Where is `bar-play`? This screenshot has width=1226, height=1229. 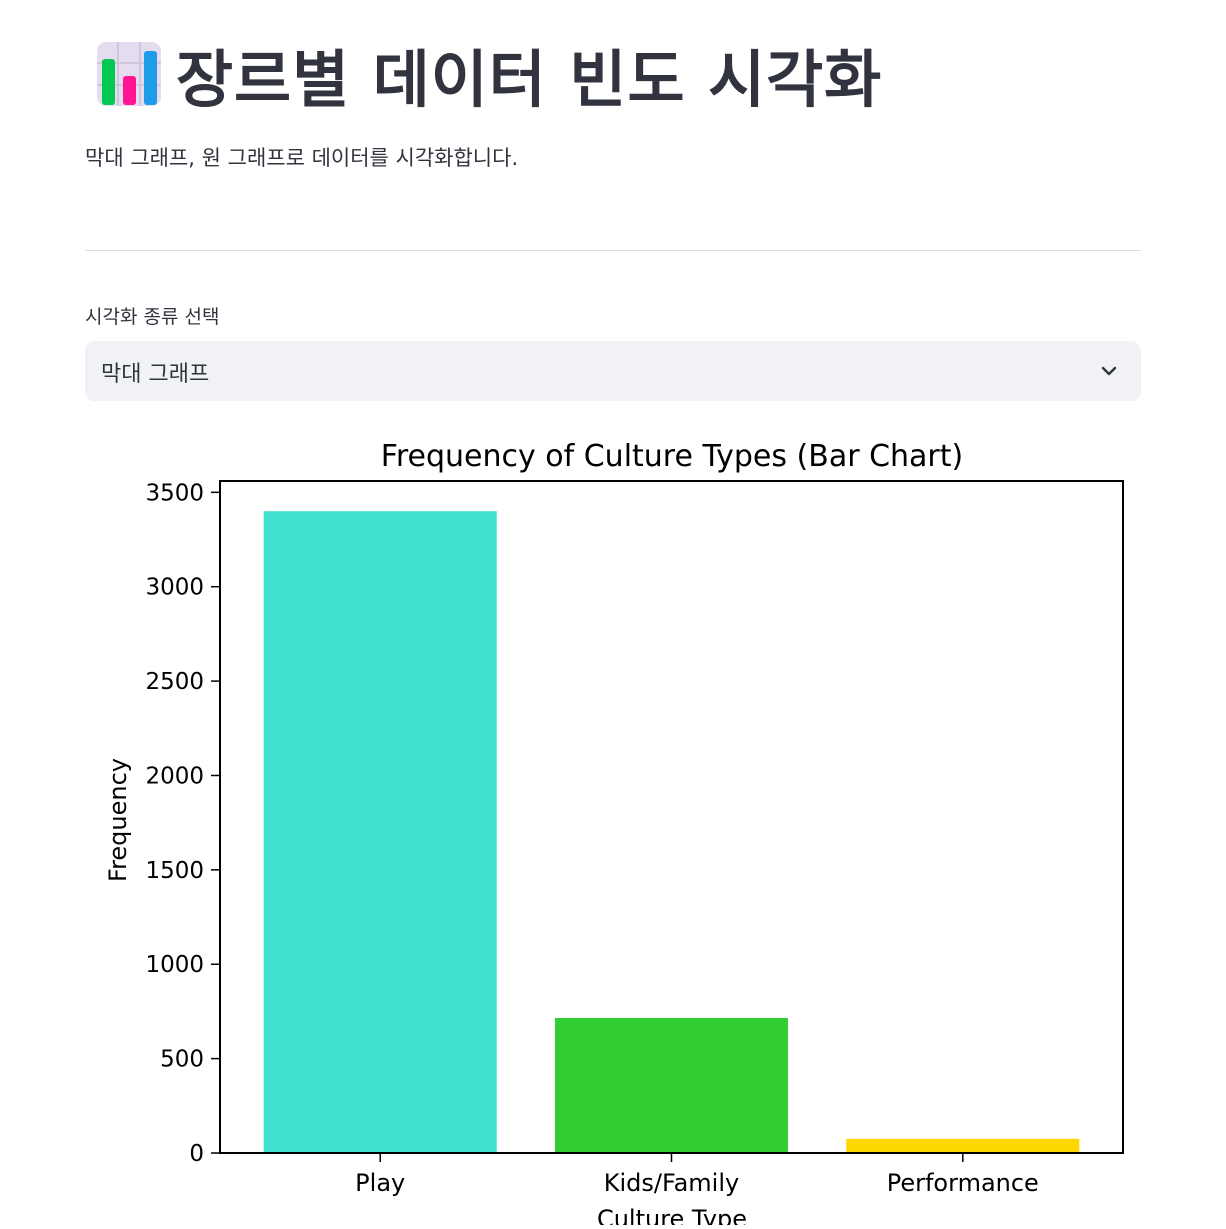 bar-play is located at coordinates (380, 832).